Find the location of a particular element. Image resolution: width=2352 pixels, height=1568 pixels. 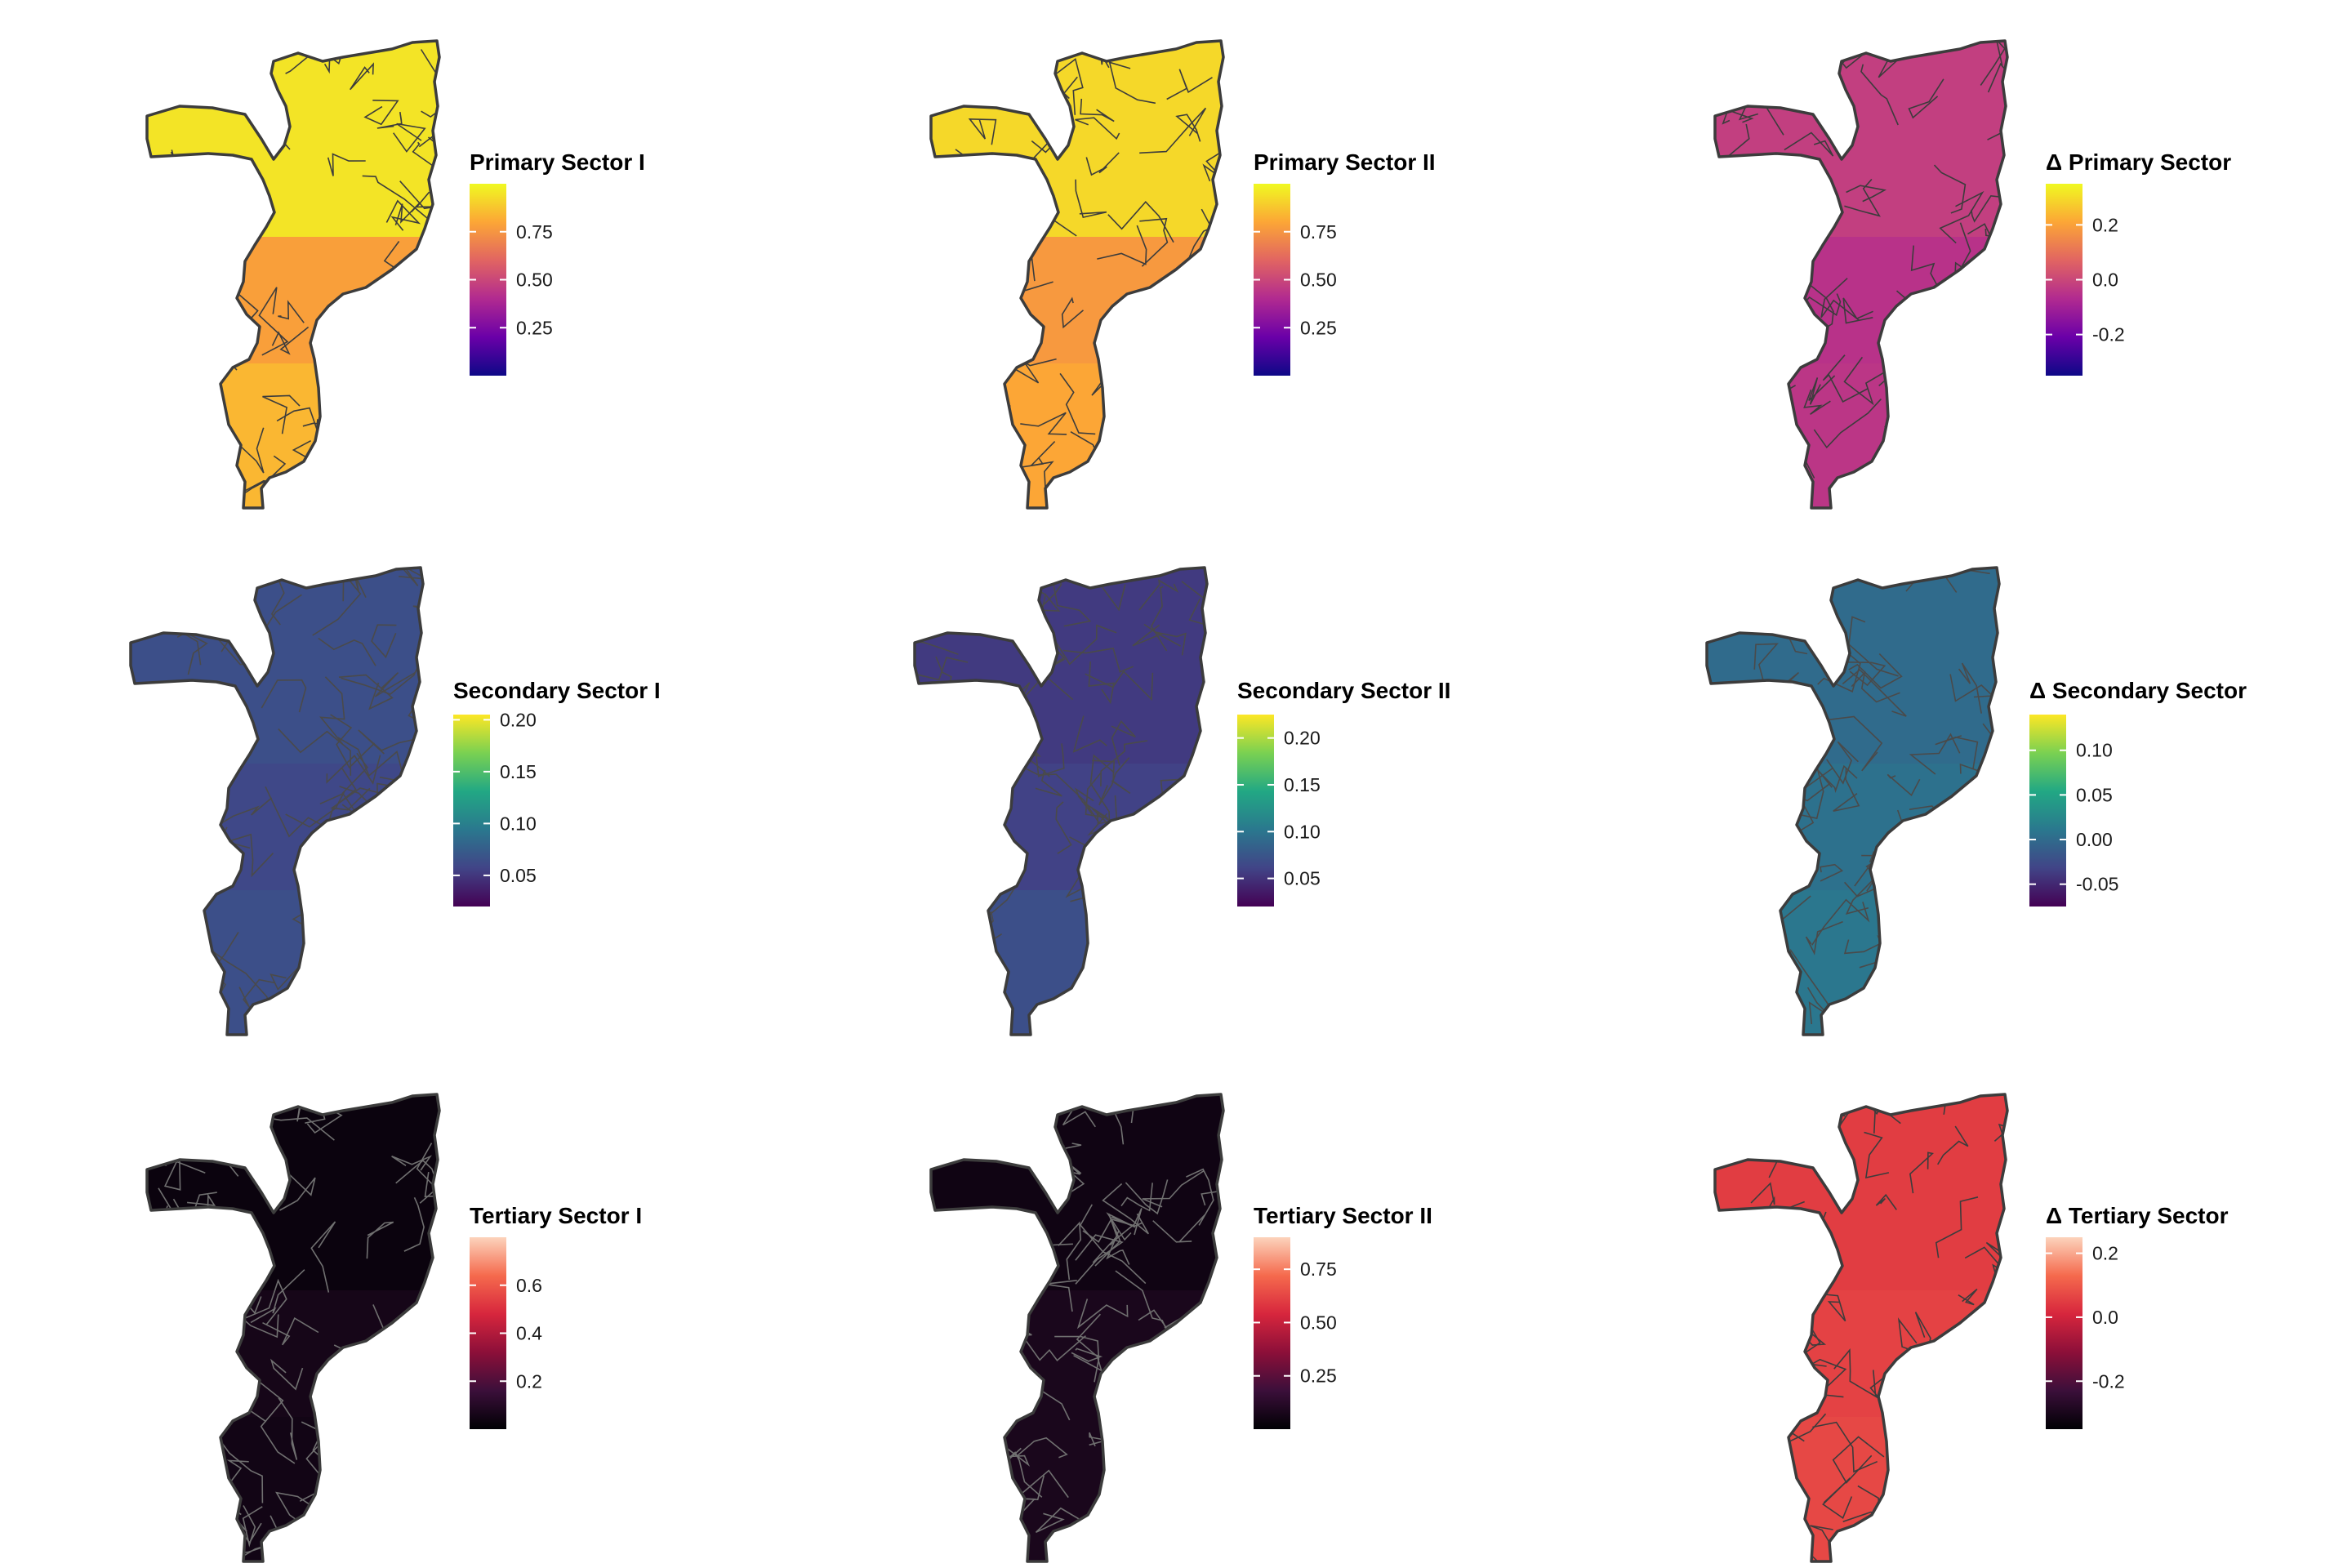

legend-title: Tertiary Sector II is located at coordinates (1343, 1215).